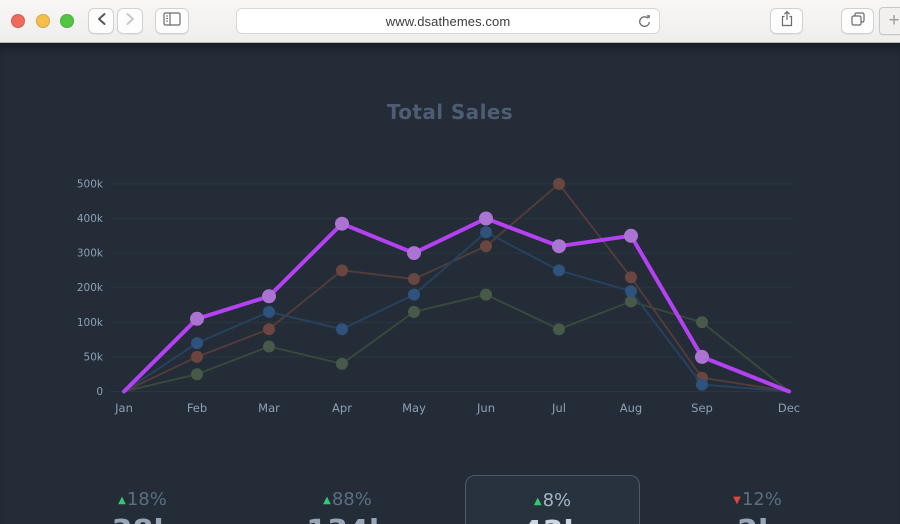  Describe the element at coordinates (552, 519) in the screenshot. I see `stat-value: 43k` at that location.